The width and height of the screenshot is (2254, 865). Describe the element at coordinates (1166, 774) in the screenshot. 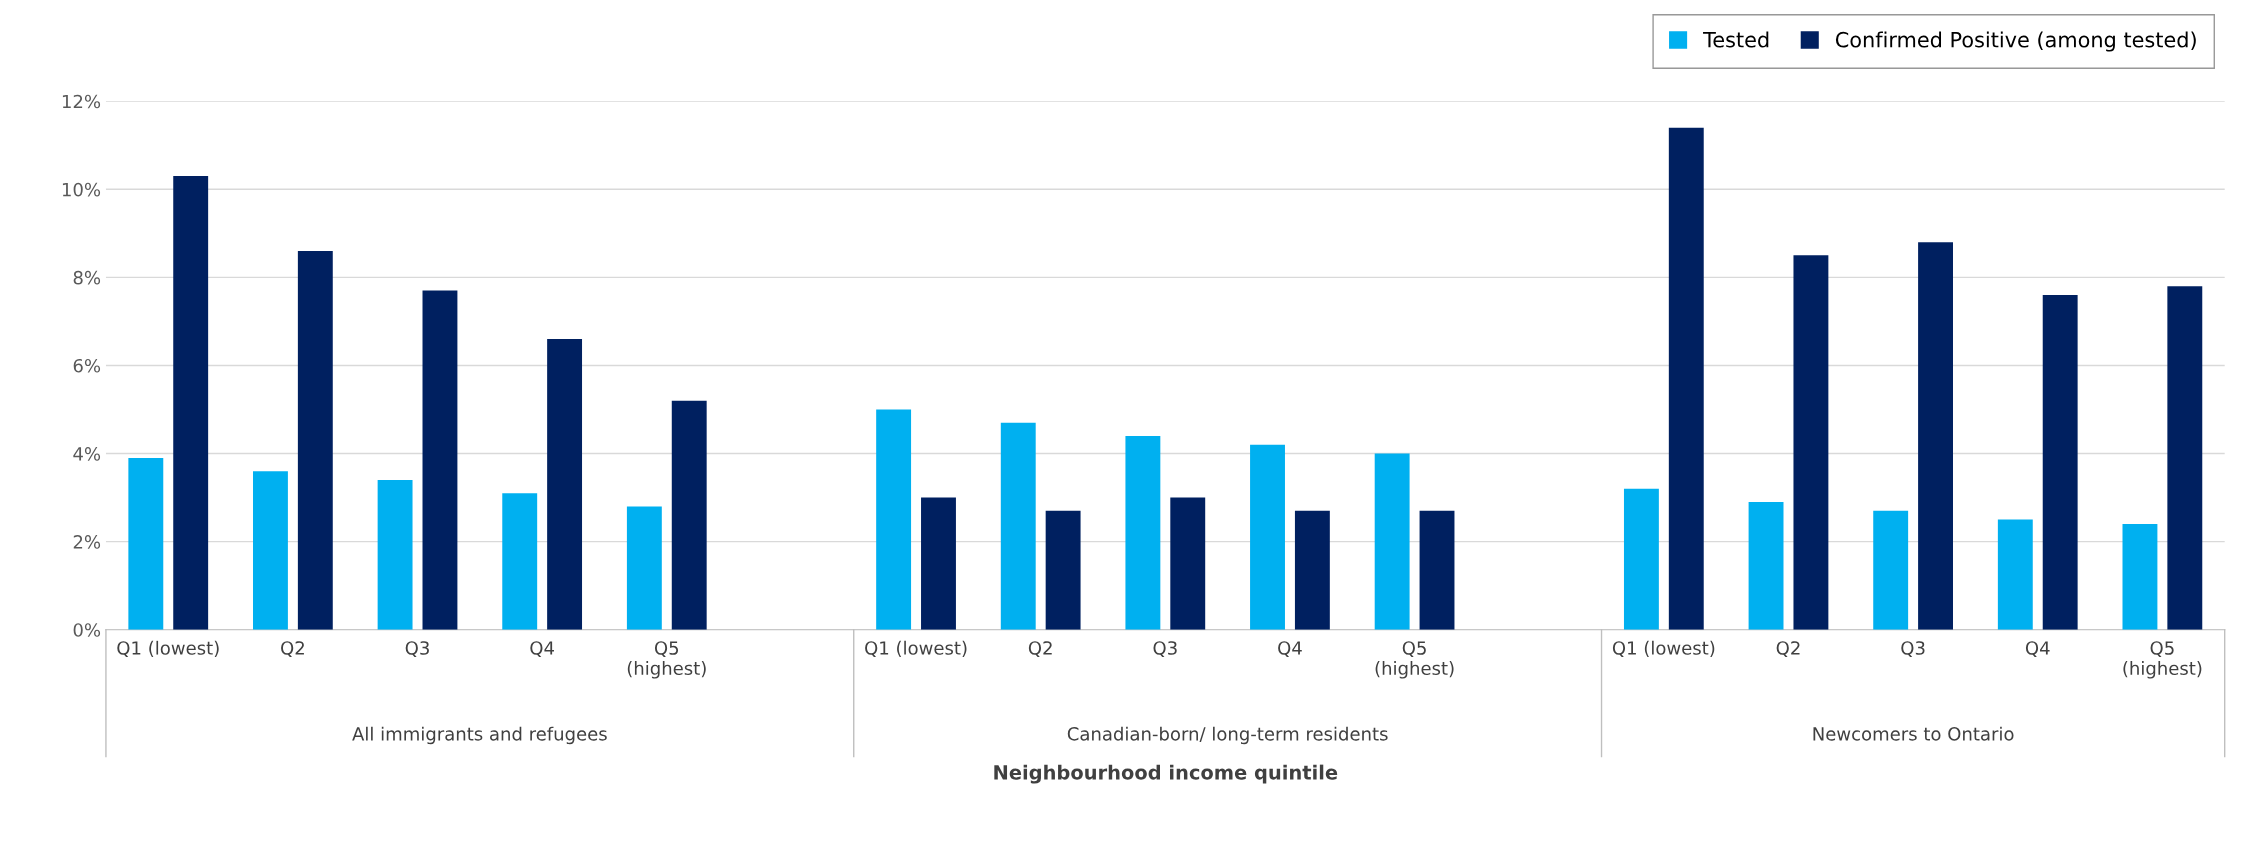

I see `x-axis-title: Neighbourhood income quintile` at that location.